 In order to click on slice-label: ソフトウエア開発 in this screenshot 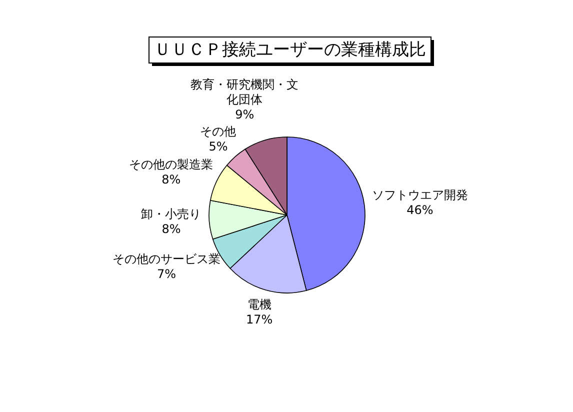, I will do `click(420, 195)`.